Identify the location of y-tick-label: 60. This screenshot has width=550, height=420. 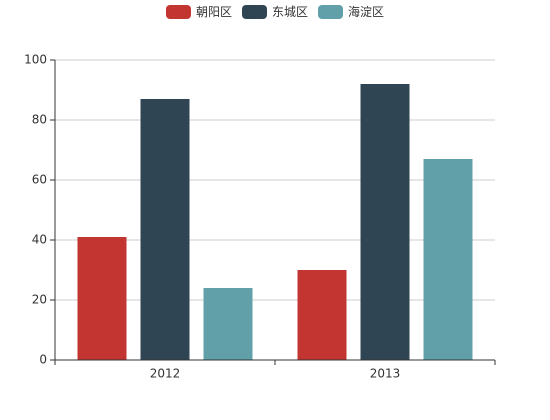
(39, 180).